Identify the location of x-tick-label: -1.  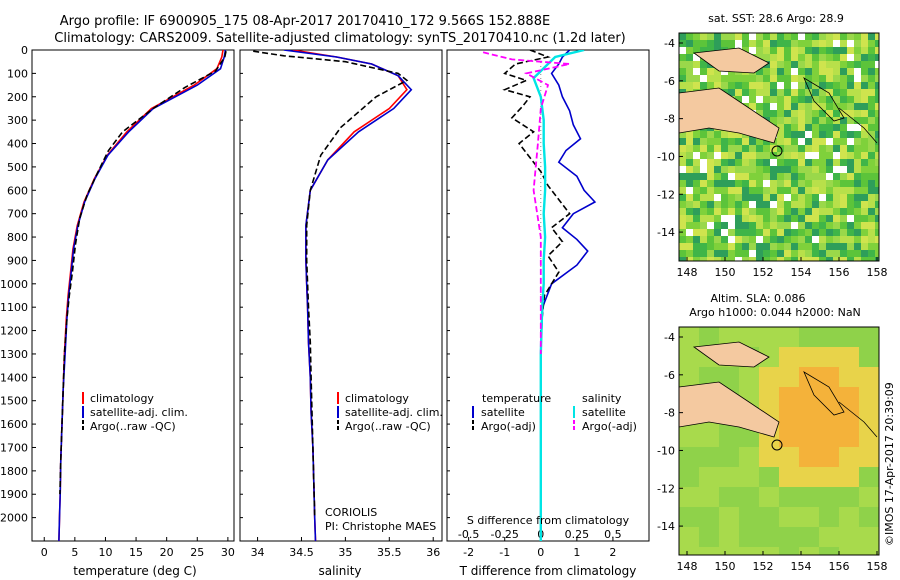
(504, 552).